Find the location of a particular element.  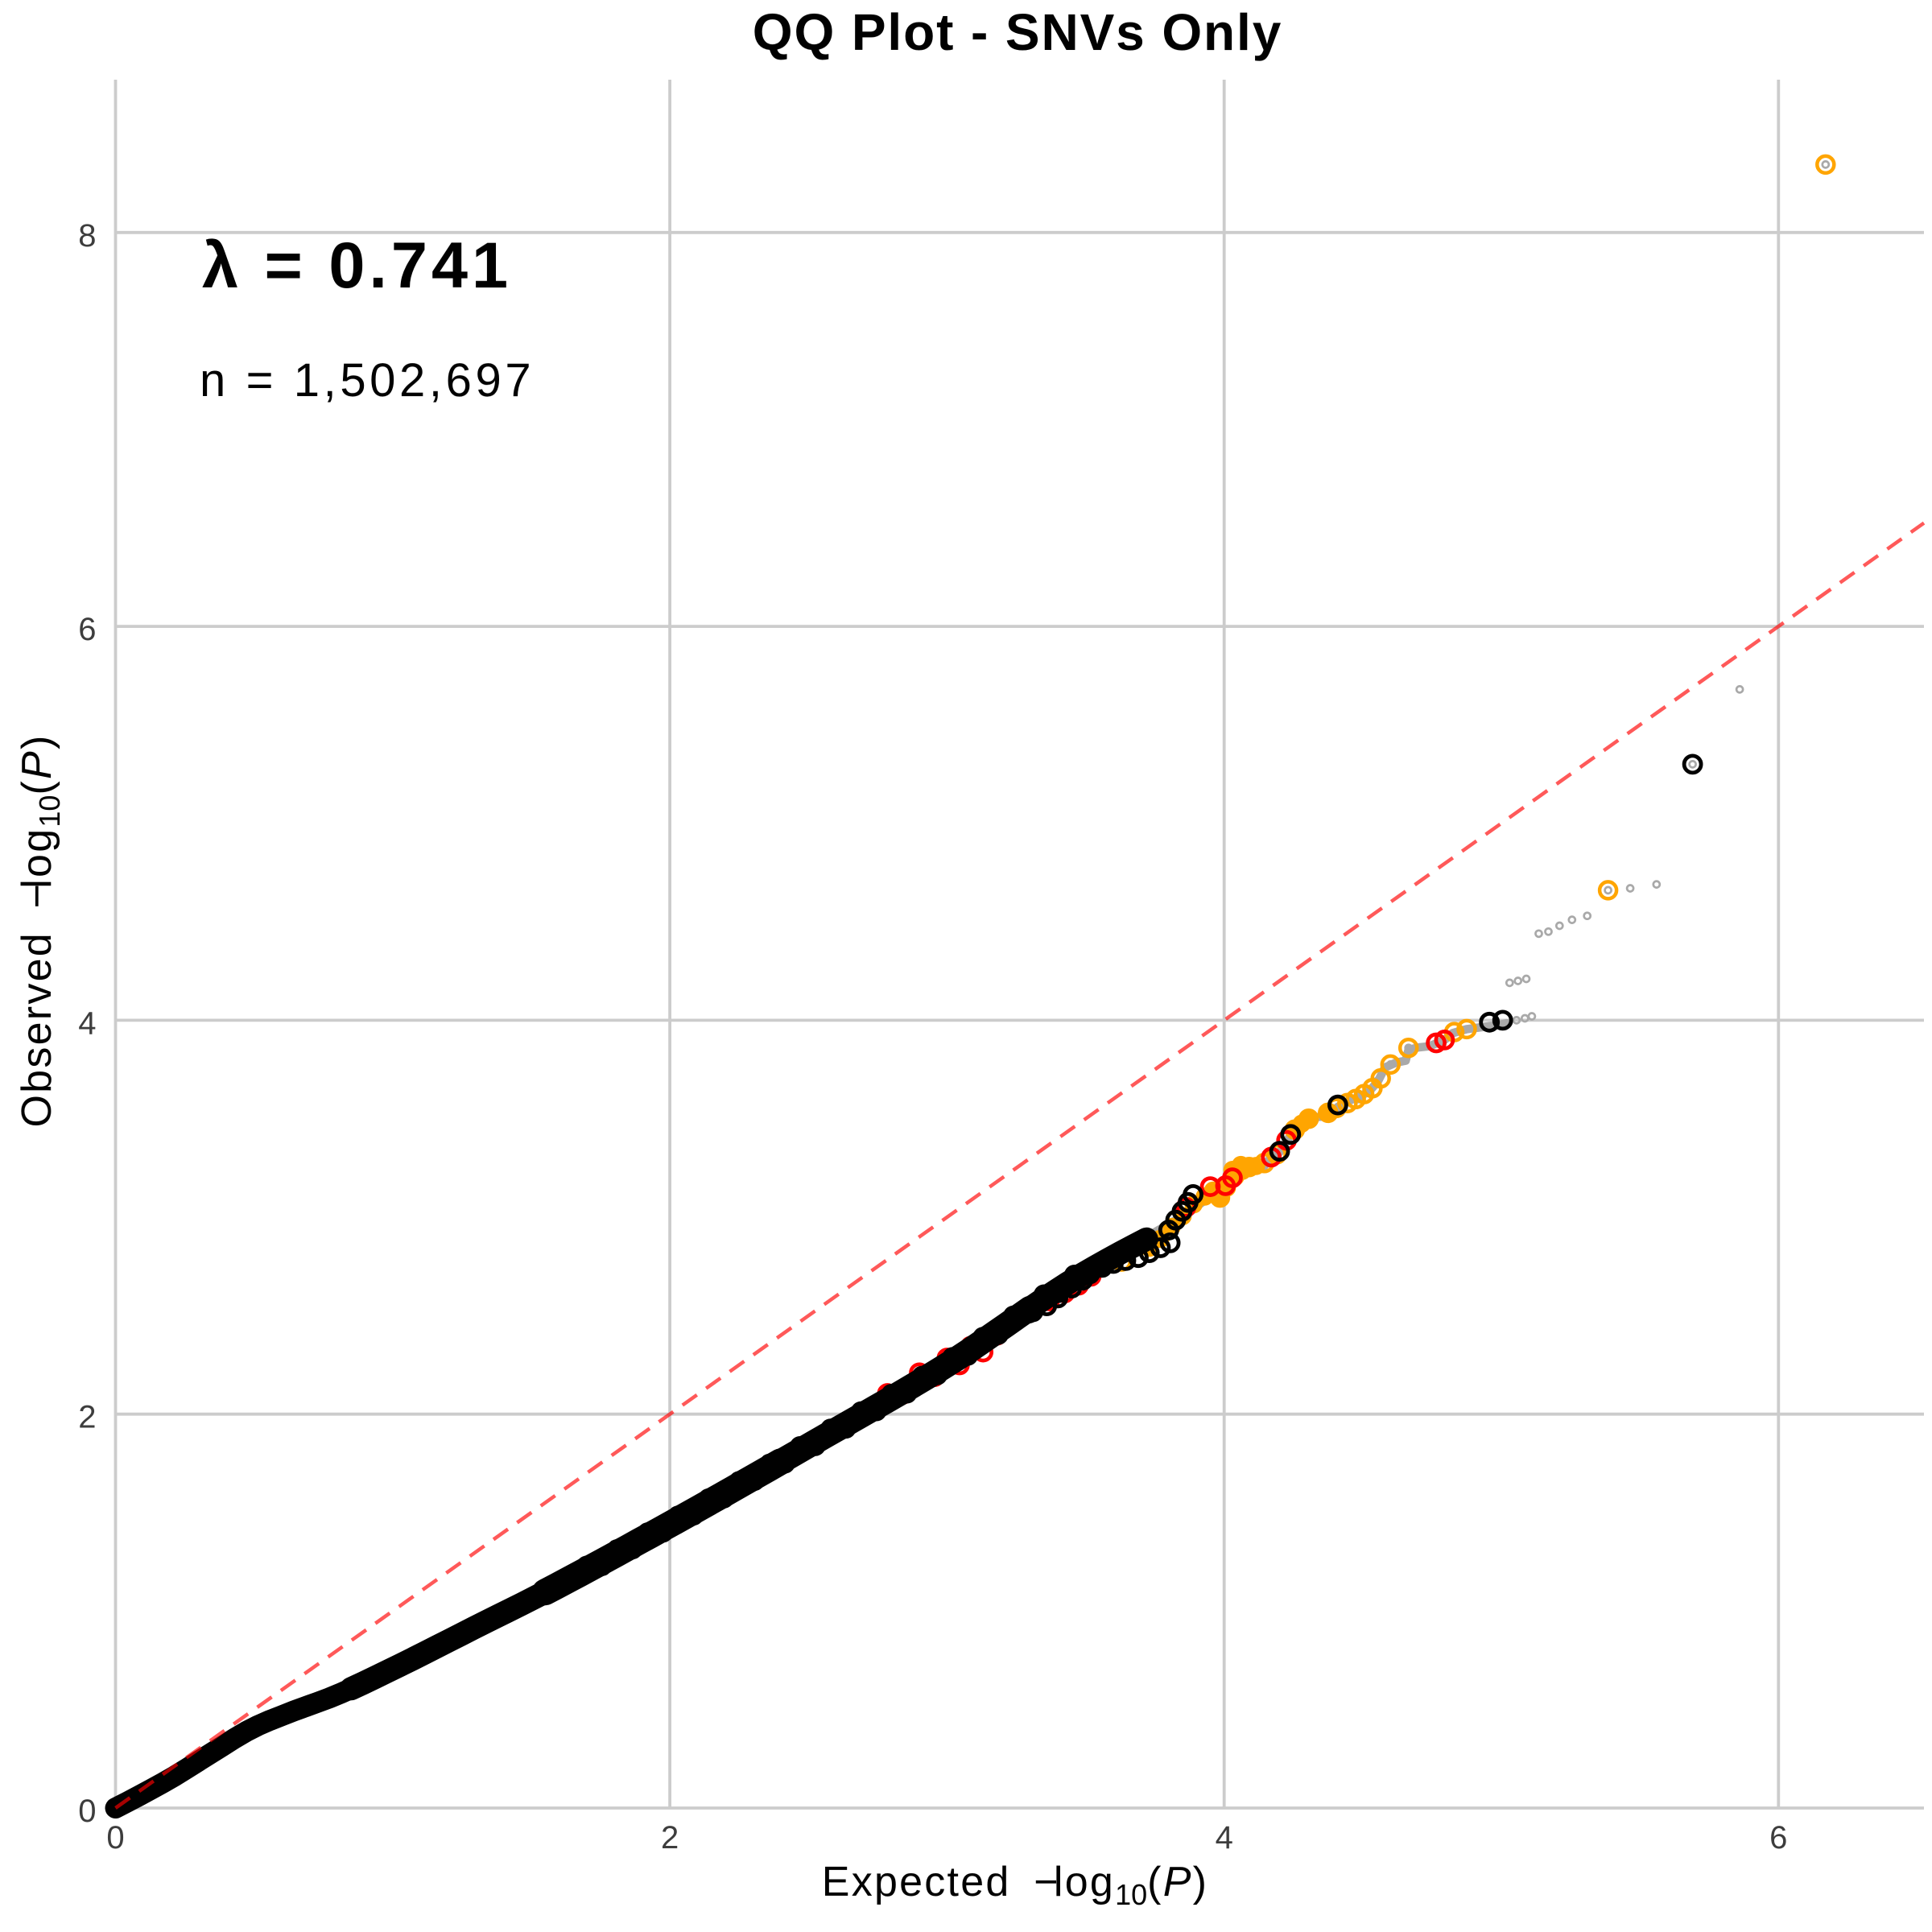

svg-text: λ = 0.741 is located at coordinates (357, 265).